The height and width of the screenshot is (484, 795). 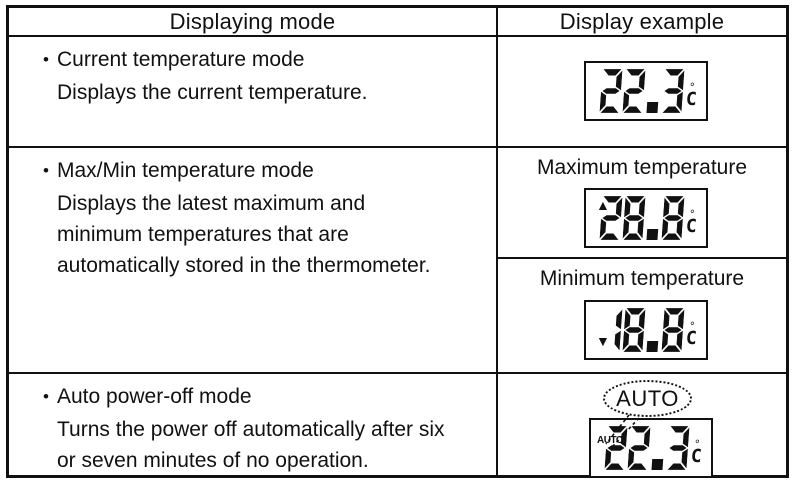 I want to click on example-cell-minimum: Minimum temperature ▼ ° C, so click(x=642, y=316).